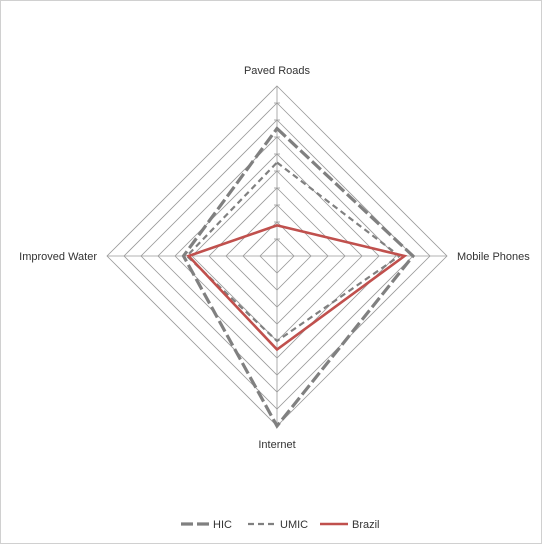 This screenshot has height=544, width=542. I want to click on series-line-brazil, so click(297, 288).